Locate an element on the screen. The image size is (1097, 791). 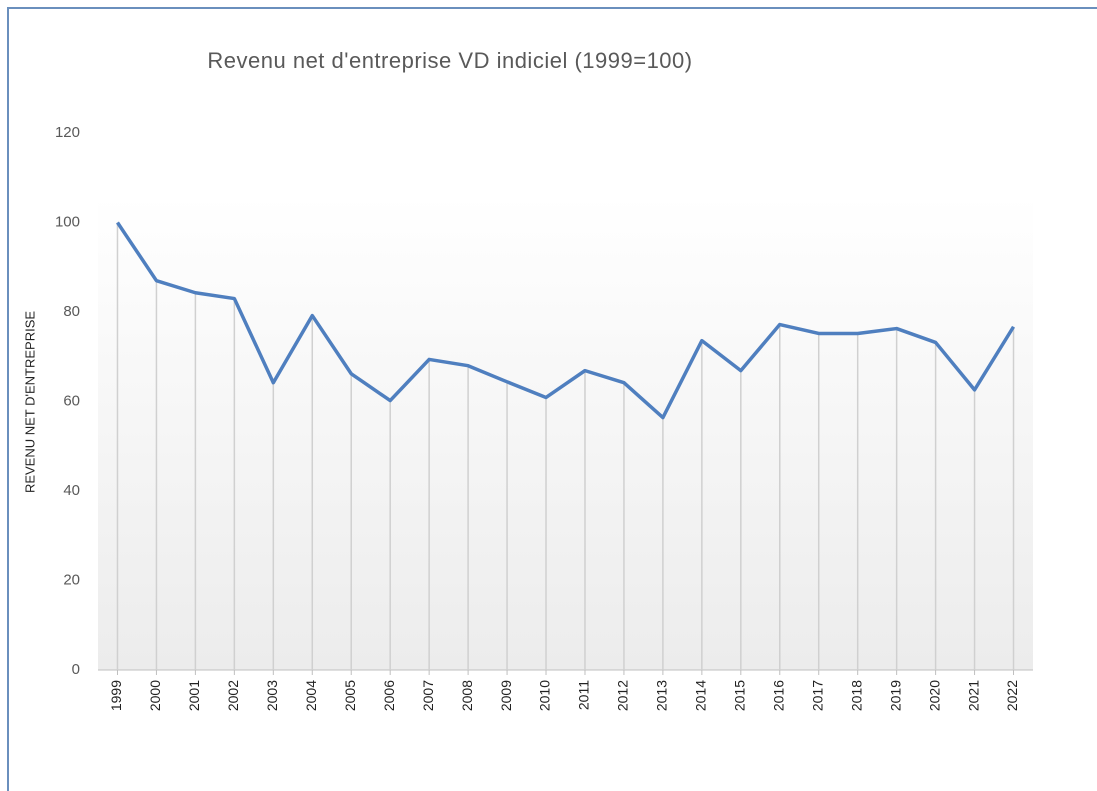
y-tick-label: 0 is located at coordinates (76, 669).